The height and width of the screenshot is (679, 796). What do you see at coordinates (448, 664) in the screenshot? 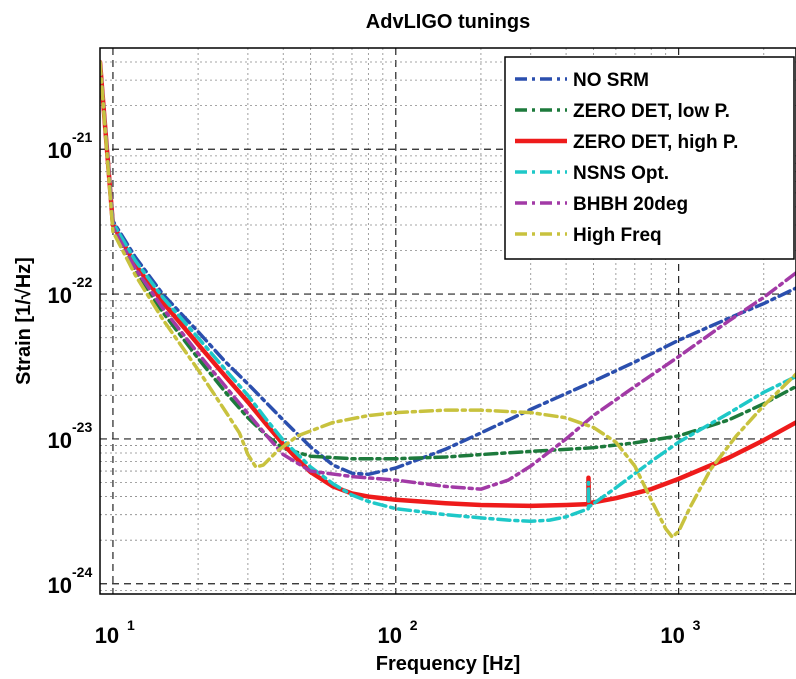
I see `x-axis-label: Frequency [Hz]` at bounding box center [448, 664].